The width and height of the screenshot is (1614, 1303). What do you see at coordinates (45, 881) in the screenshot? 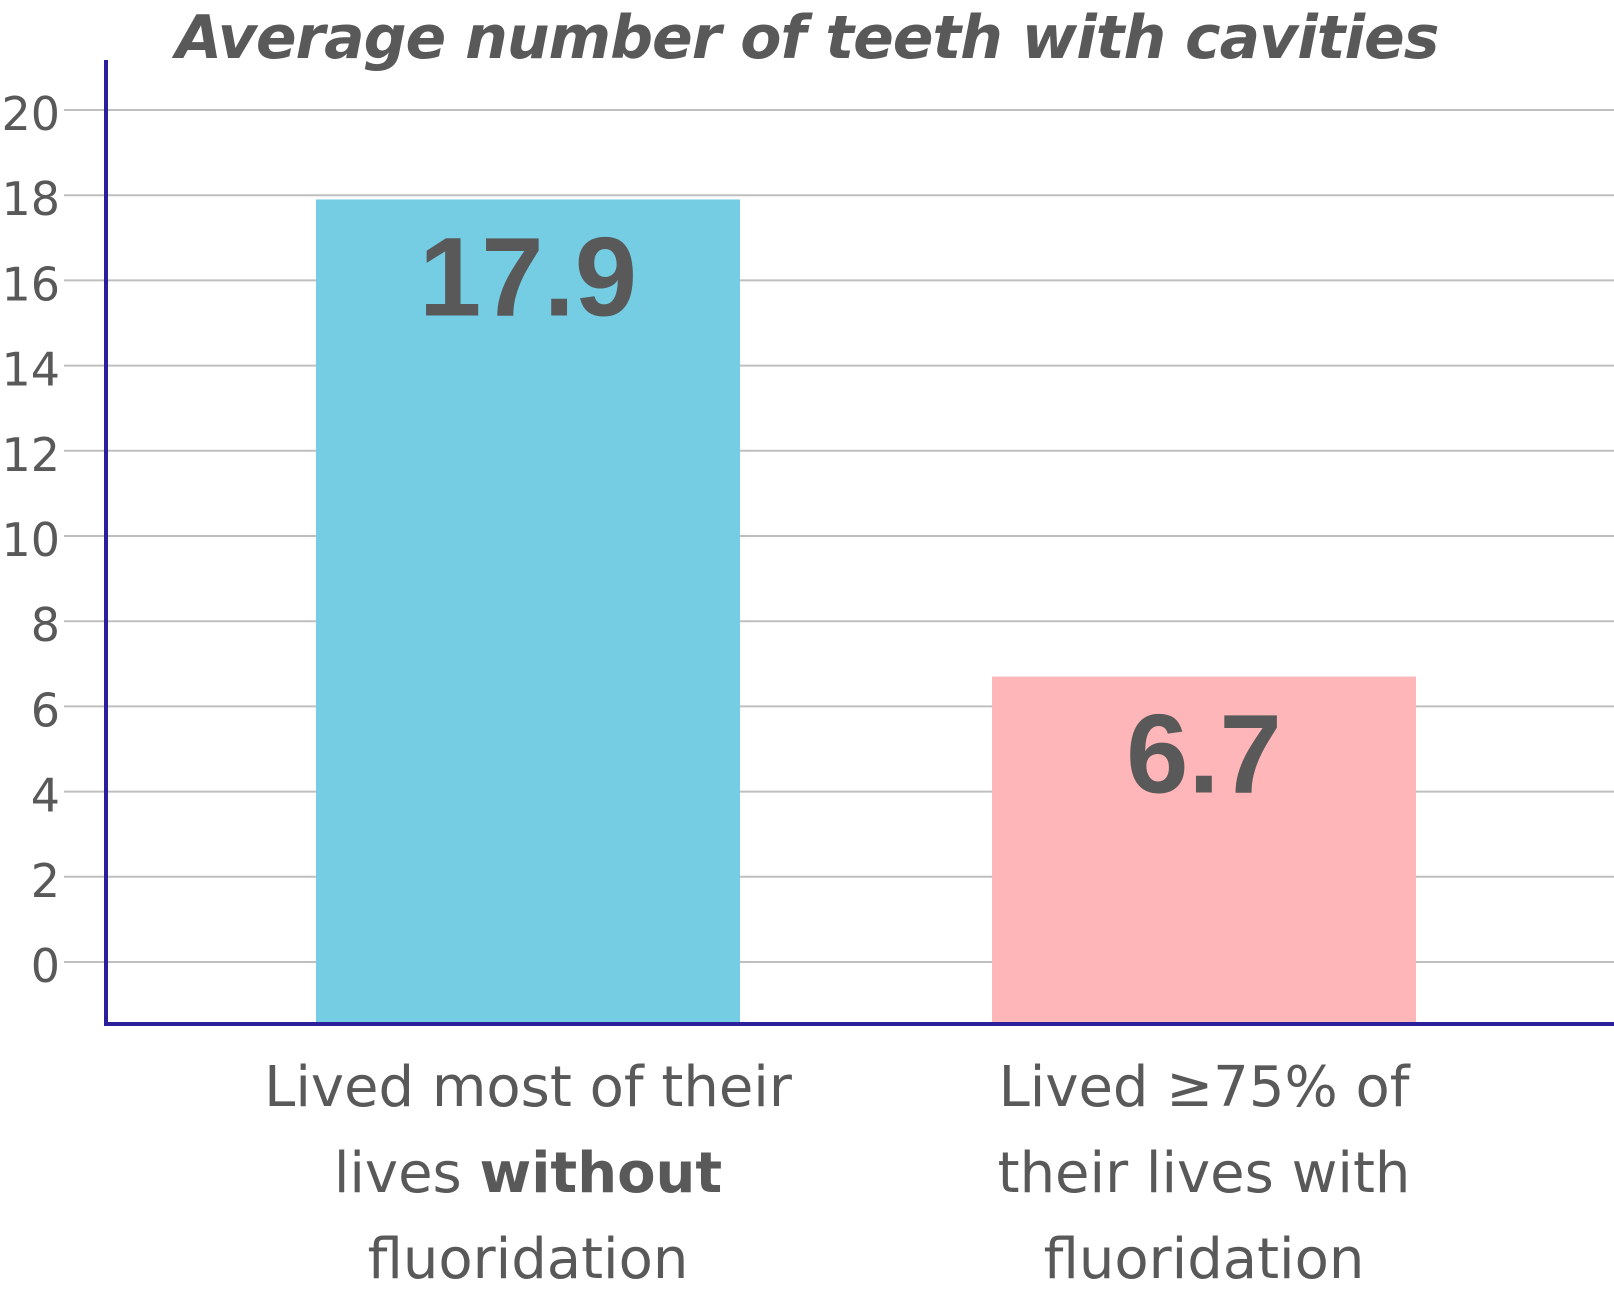
I see `y-tick-label-2: 2` at bounding box center [45, 881].